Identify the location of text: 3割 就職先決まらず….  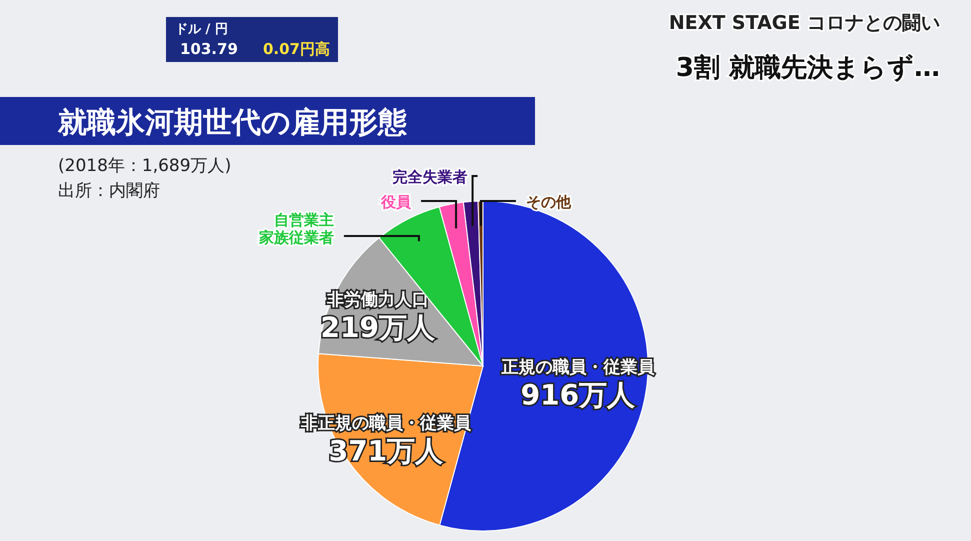
(808, 68).